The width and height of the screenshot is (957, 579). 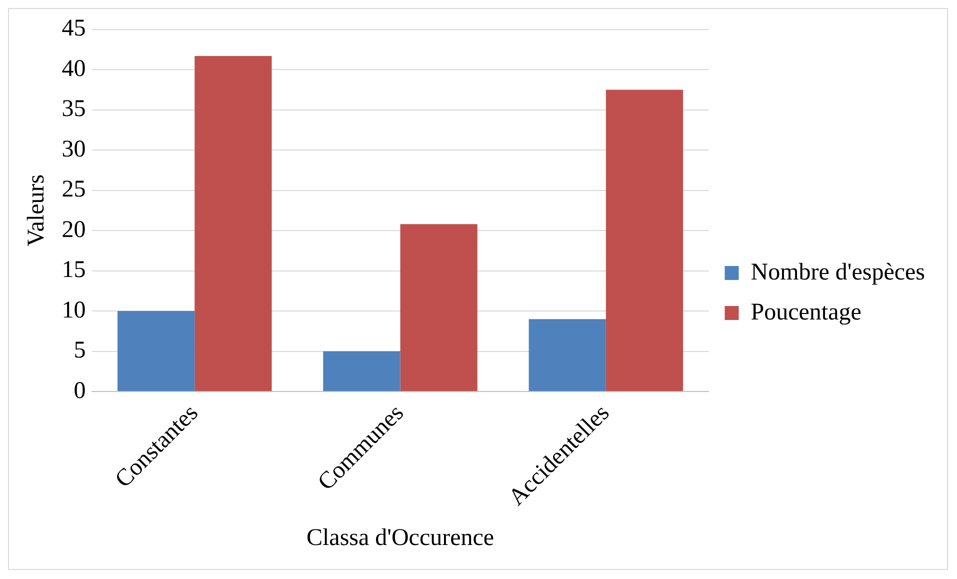 What do you see at coordinates (74, 310) in the screenshot?
I see `y-tick-label: 10` at bounding box center [74, 310].